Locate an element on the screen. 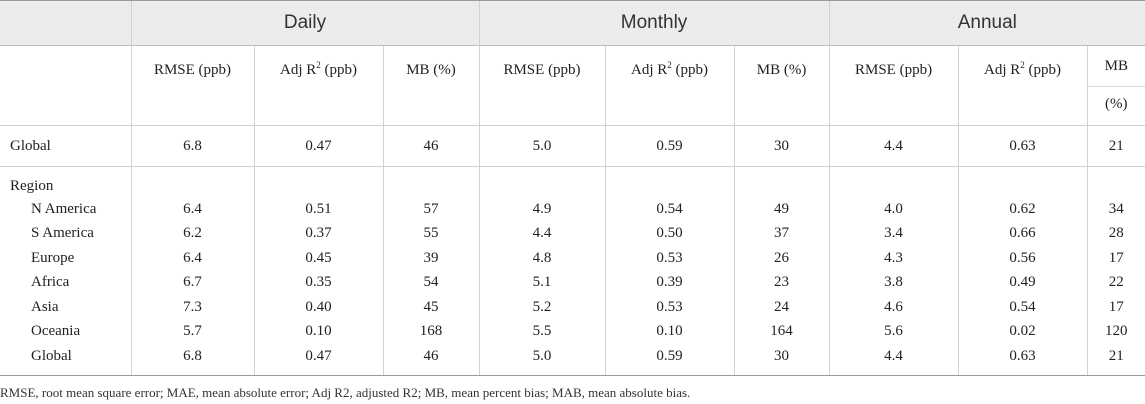  table-cell: 57 is located at coordinates (431, 209).